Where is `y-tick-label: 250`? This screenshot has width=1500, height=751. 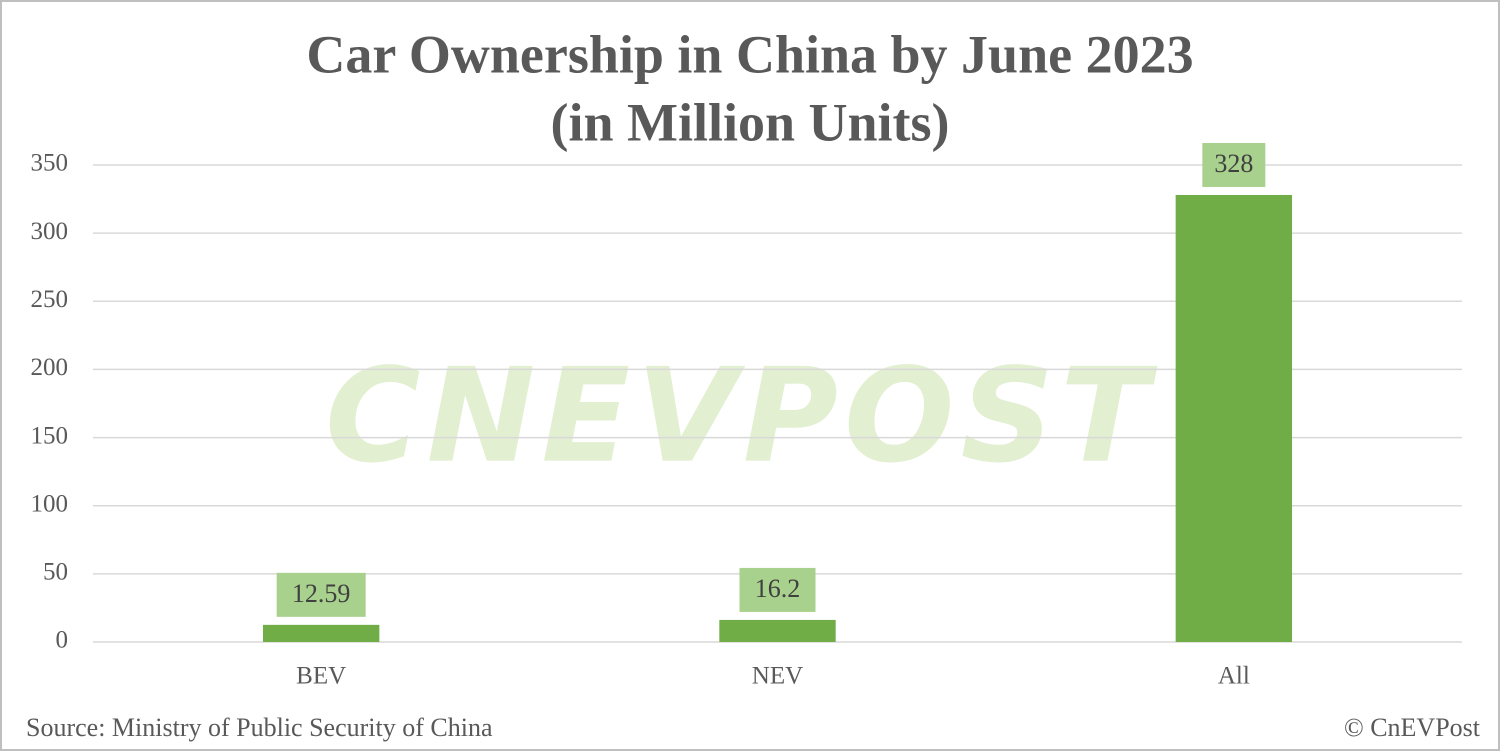
y-tick-label: 250 is located at coordinates (50, 299).